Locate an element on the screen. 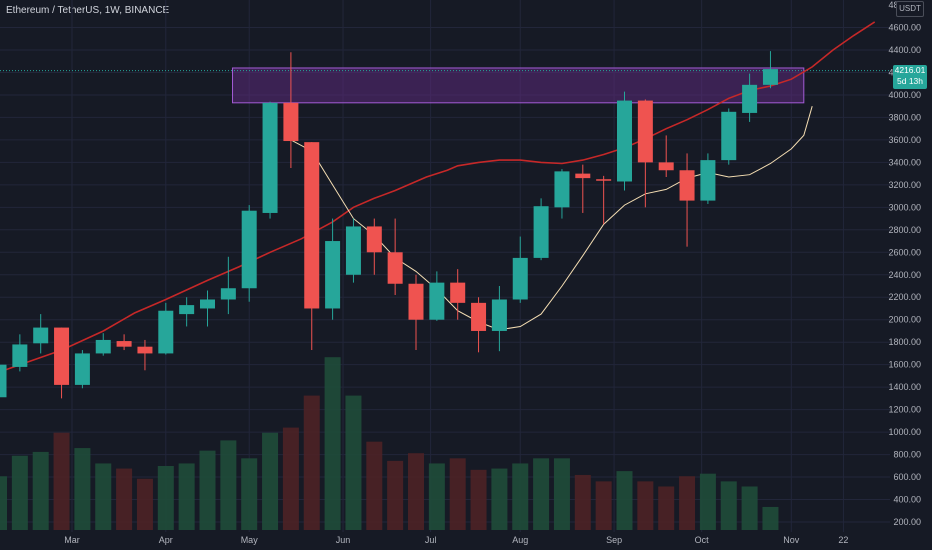 Image resolution: width=932 pixels, height=550 pixels. price-tick-label: 600.00 is located at coordinates (907, 477).